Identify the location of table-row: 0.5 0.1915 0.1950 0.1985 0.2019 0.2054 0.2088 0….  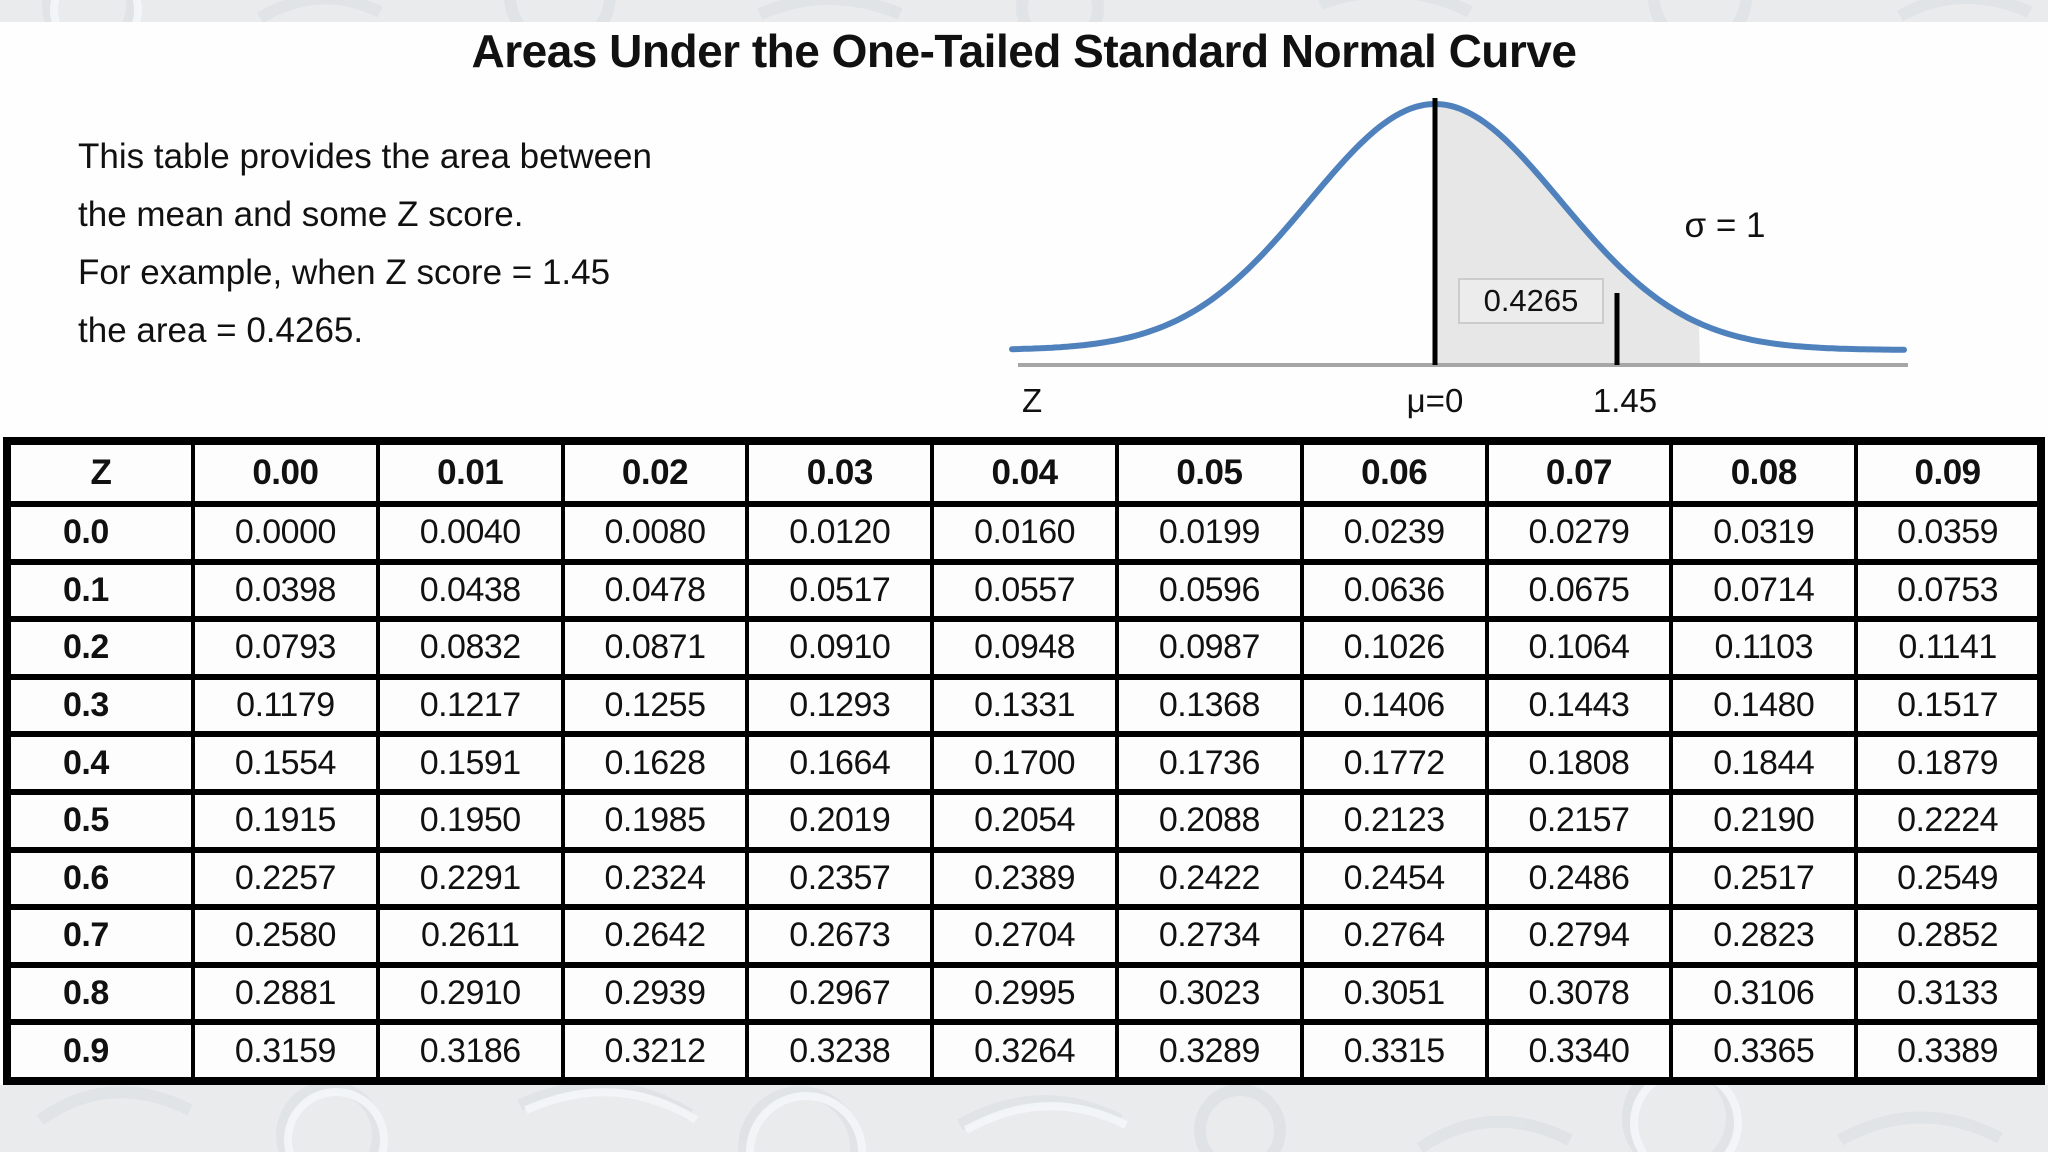
(1024, 820).